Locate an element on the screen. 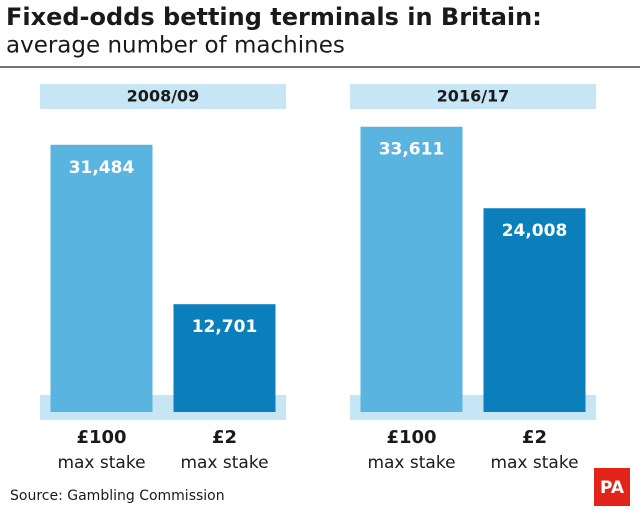 This screenshot has width=640, height=514. value-label: 12,701 is located at coordinates (225, 327).